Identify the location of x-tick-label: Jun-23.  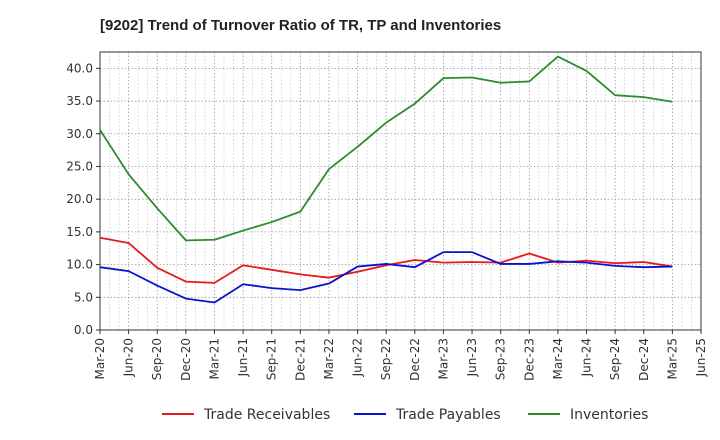
(472, 357).